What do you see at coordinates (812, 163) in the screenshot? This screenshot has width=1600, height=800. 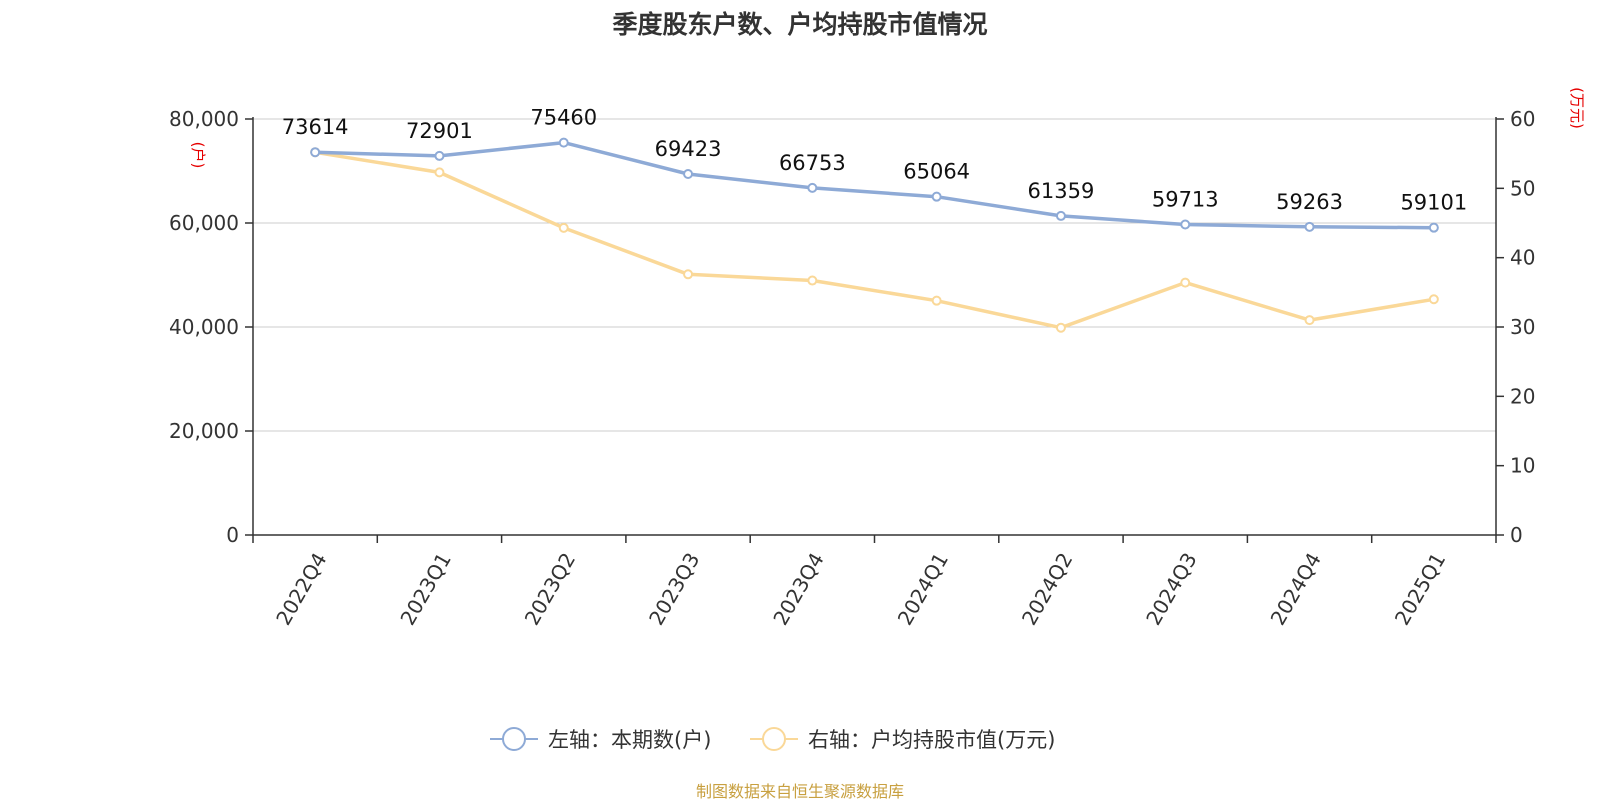 I see `data-label-4: 66753` at bounding box center [812, 163].